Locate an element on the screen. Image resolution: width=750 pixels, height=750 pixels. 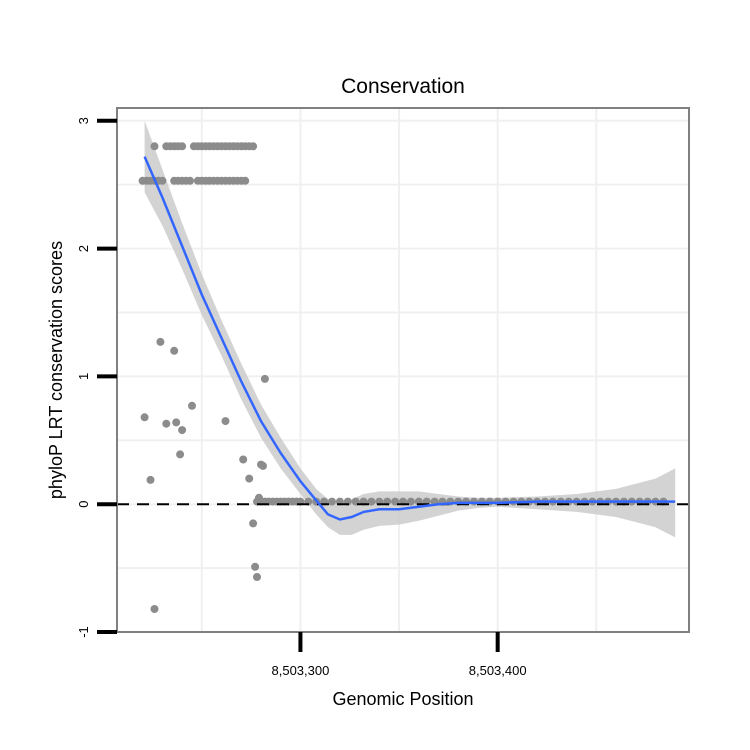
y-tick-label: -1 is located at coordinates (83, 632).